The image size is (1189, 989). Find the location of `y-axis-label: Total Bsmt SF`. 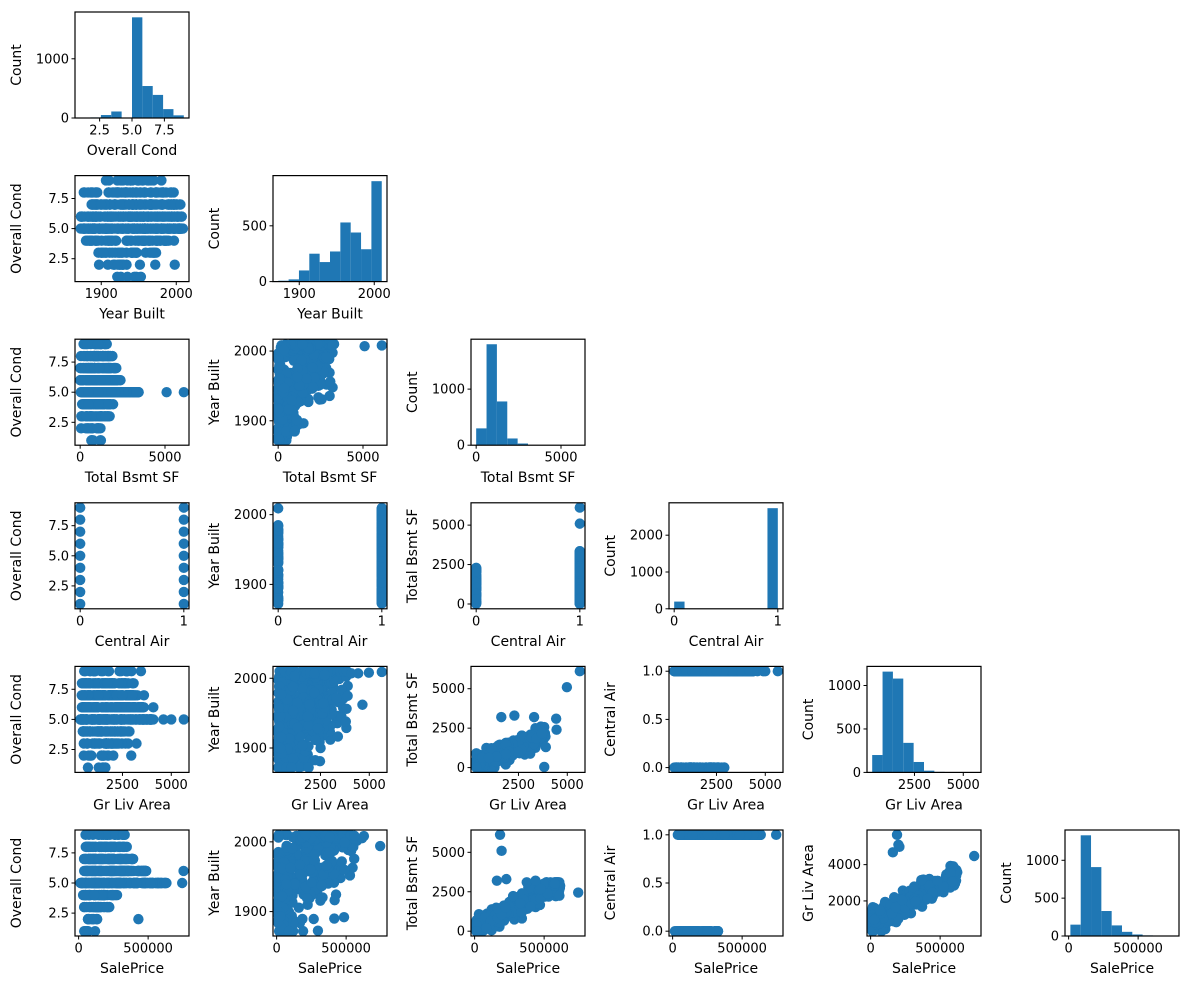

y-axis-label: Total Bsmt SF is located at coordinates (413, 884).